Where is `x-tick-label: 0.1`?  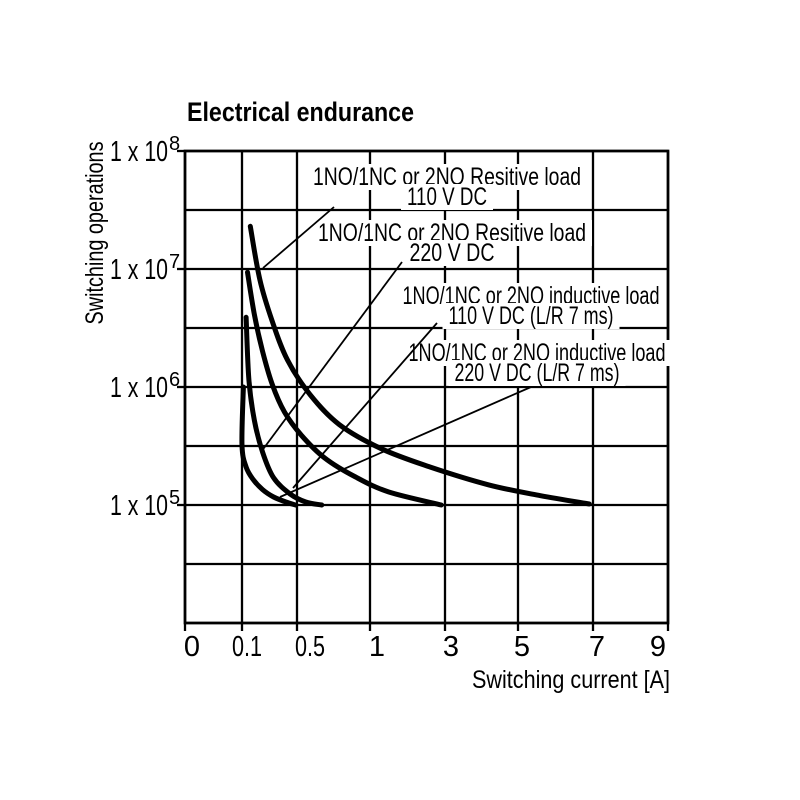
x-tick-label: 0.1 is located at coordinates (247, 647).